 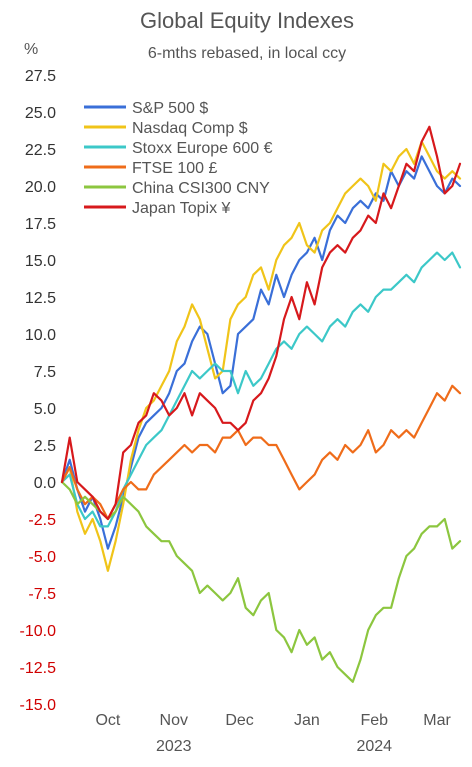 What do you see at coordinates (437, 720) in the screenshot?
I see `x-tick-month: Mar` at bounding box center [437, 720].